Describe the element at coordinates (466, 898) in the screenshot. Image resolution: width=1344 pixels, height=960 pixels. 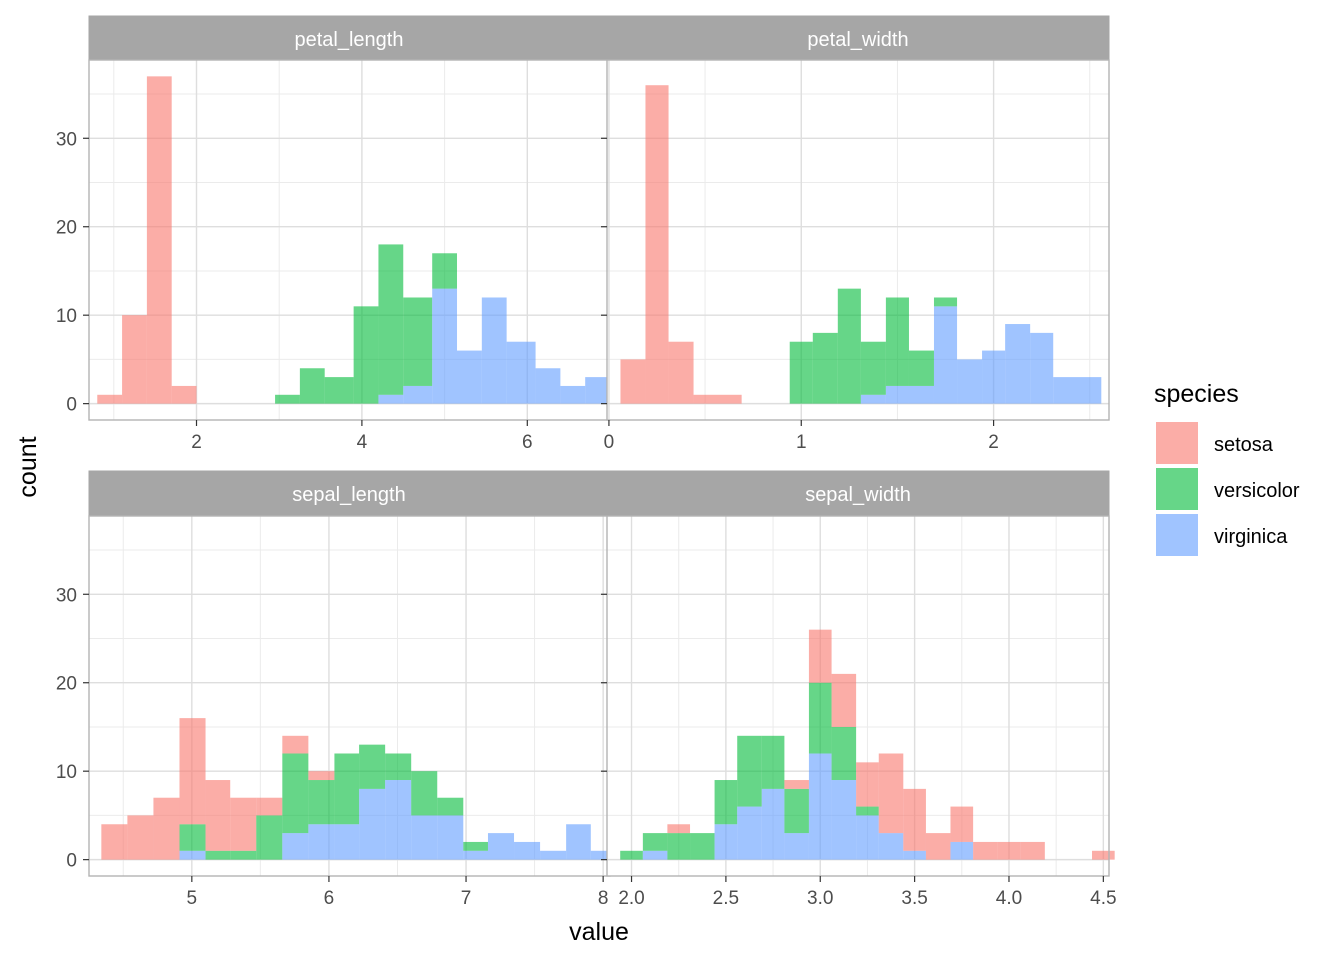
I see `x-tick-label: 7` at that location.